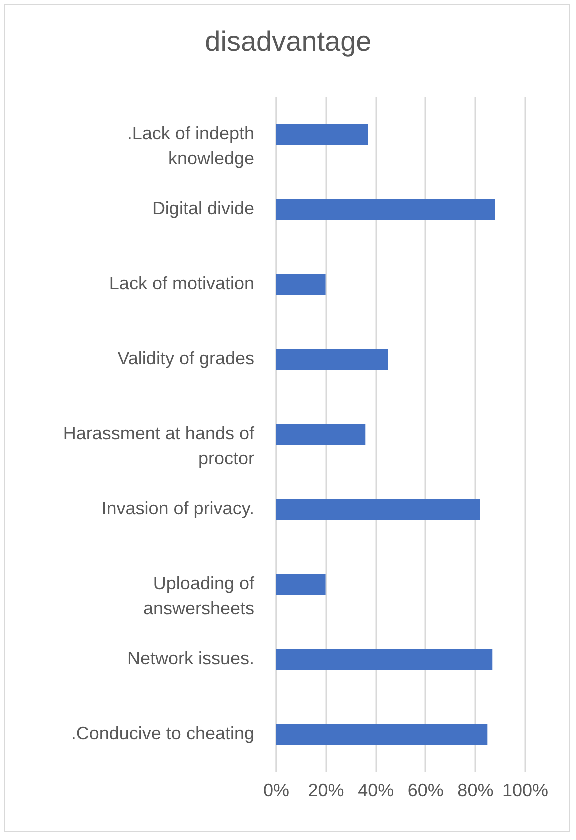 This screenshot has width=576, height=840. I want to click on y-tick-label: Validity of grades, so click(186, 358).